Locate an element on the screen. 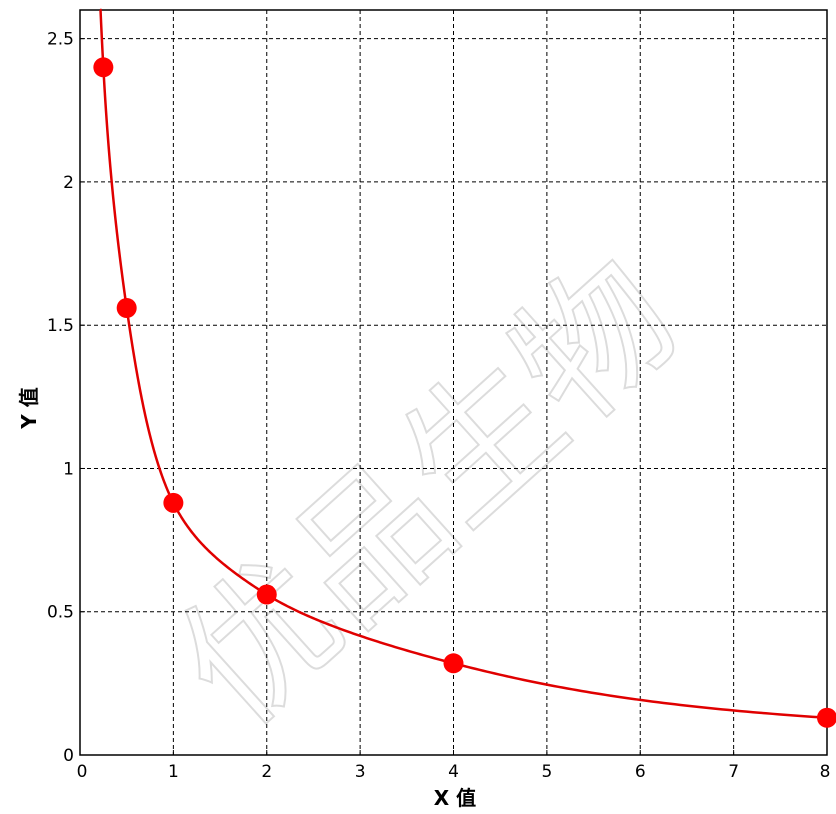 The width and height of the screenshot is (836, 814). y-tick-label: 2 is located at coordinates (68, 183).